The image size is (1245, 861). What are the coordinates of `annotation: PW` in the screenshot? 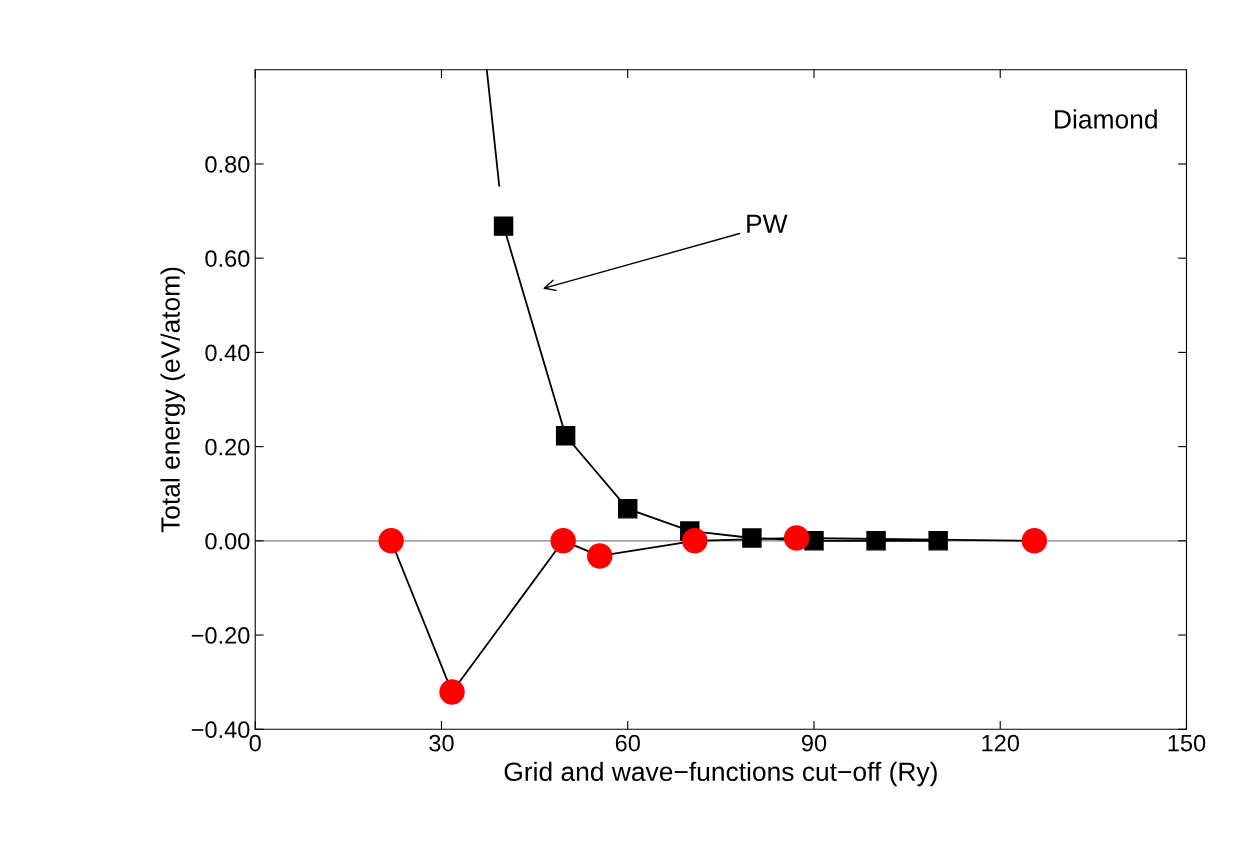 It's located at (767, 223).